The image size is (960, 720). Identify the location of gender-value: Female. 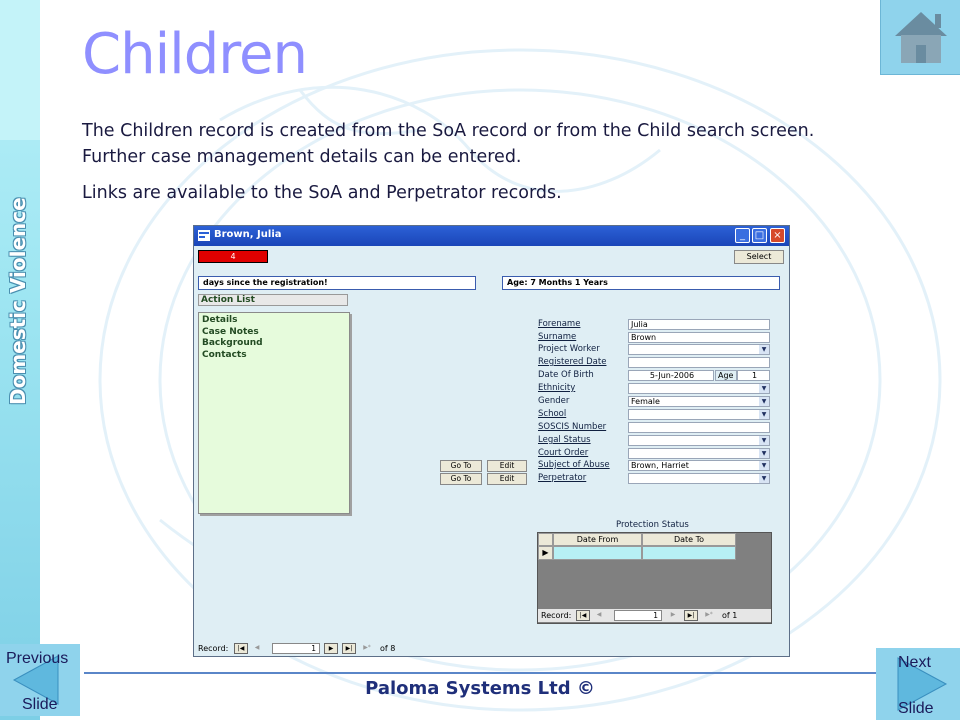
(645, 401).